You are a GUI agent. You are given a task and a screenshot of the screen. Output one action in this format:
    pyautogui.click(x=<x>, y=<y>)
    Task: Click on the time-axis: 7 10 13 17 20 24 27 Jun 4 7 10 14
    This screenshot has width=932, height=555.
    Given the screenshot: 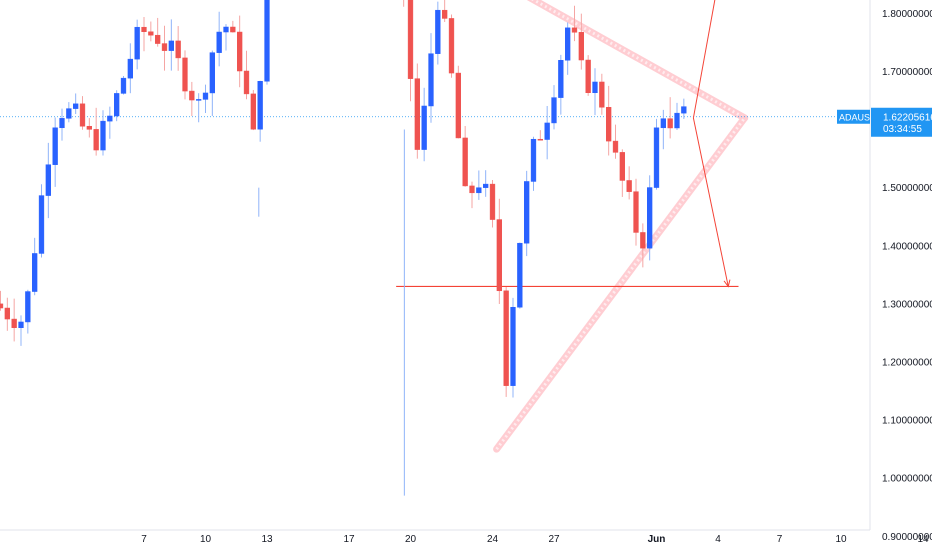 What is the action you would take?
    pyautogui.click(x=535, y=539)
    